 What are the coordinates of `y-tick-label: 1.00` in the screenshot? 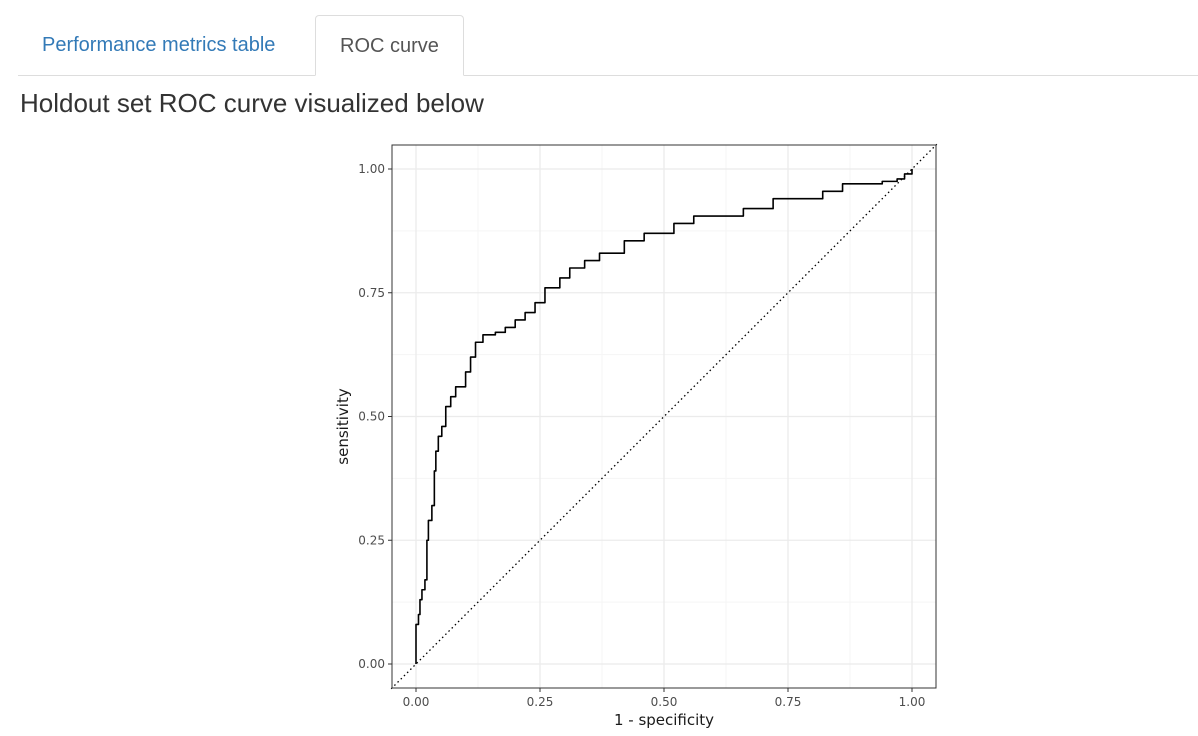 It's located at (371, 169).